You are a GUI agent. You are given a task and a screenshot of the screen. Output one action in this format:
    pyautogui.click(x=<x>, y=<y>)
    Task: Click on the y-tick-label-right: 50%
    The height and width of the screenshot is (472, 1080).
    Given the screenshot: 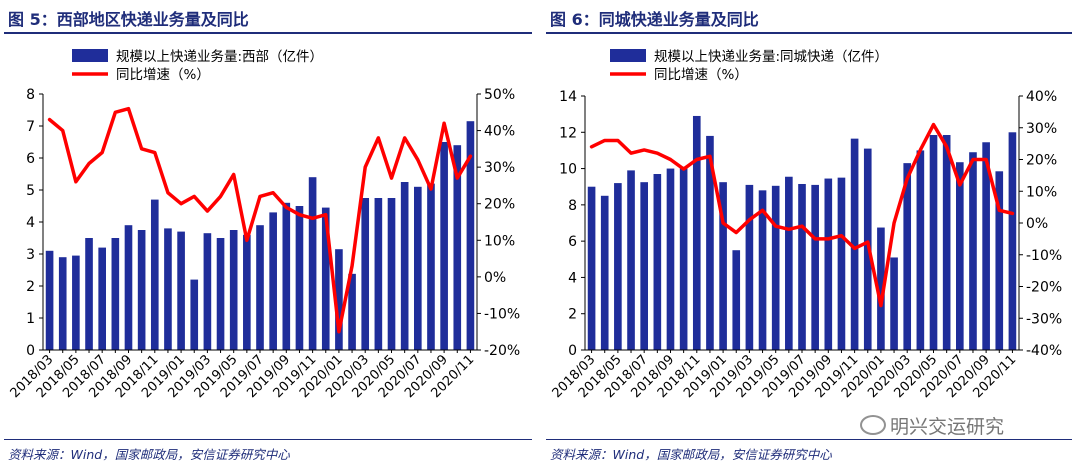 What is the action you would take?
    pyautogui.click(x=499, y=95)
    